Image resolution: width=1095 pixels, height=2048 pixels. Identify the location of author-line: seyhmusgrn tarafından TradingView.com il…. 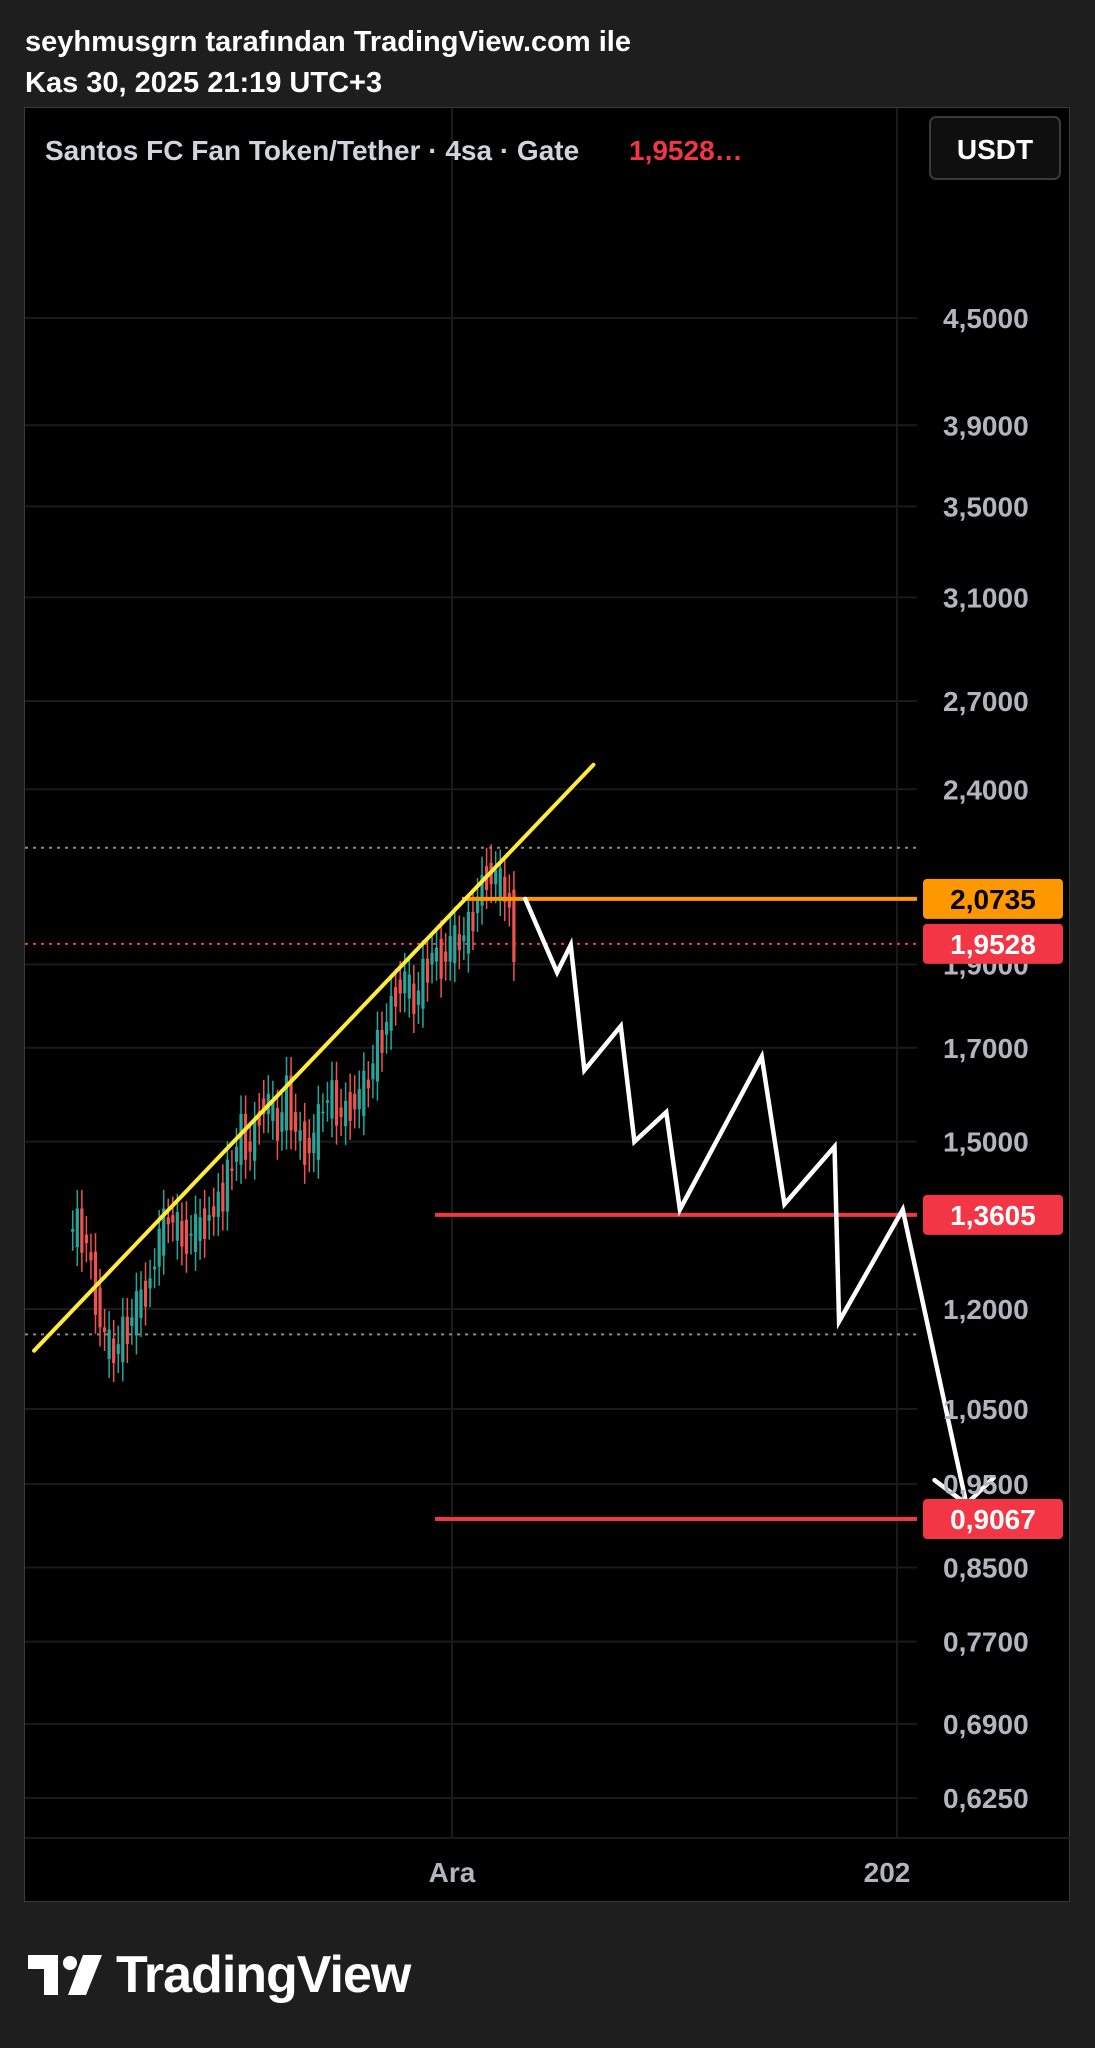
(328, 42).